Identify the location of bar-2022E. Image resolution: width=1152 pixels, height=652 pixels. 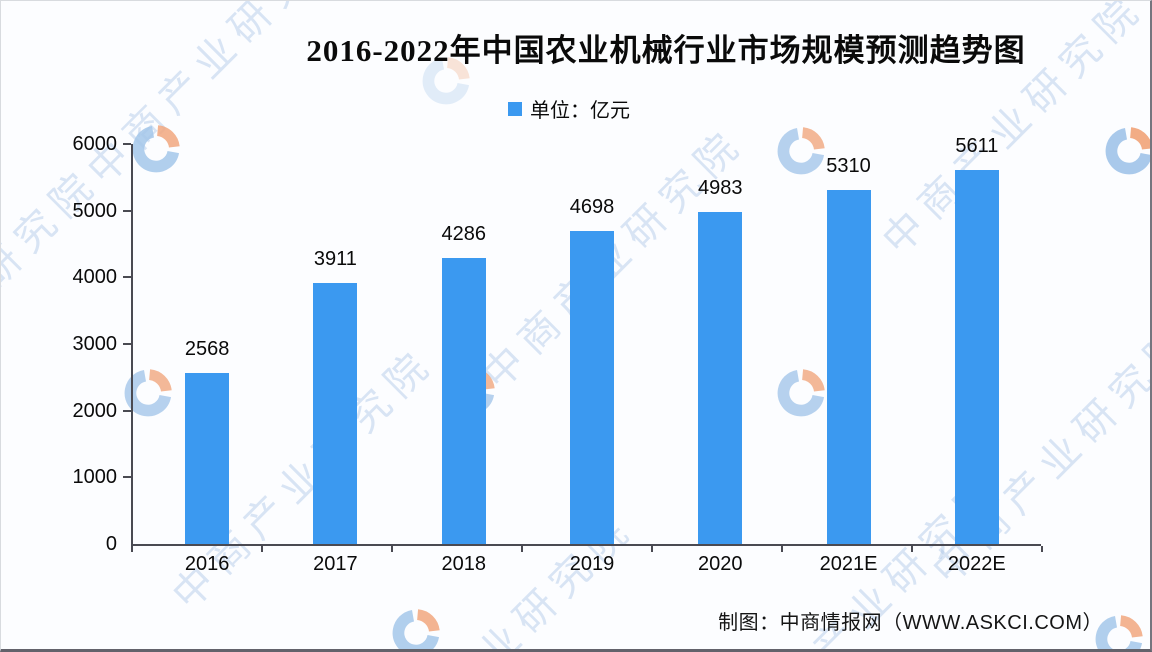
(976, 356).